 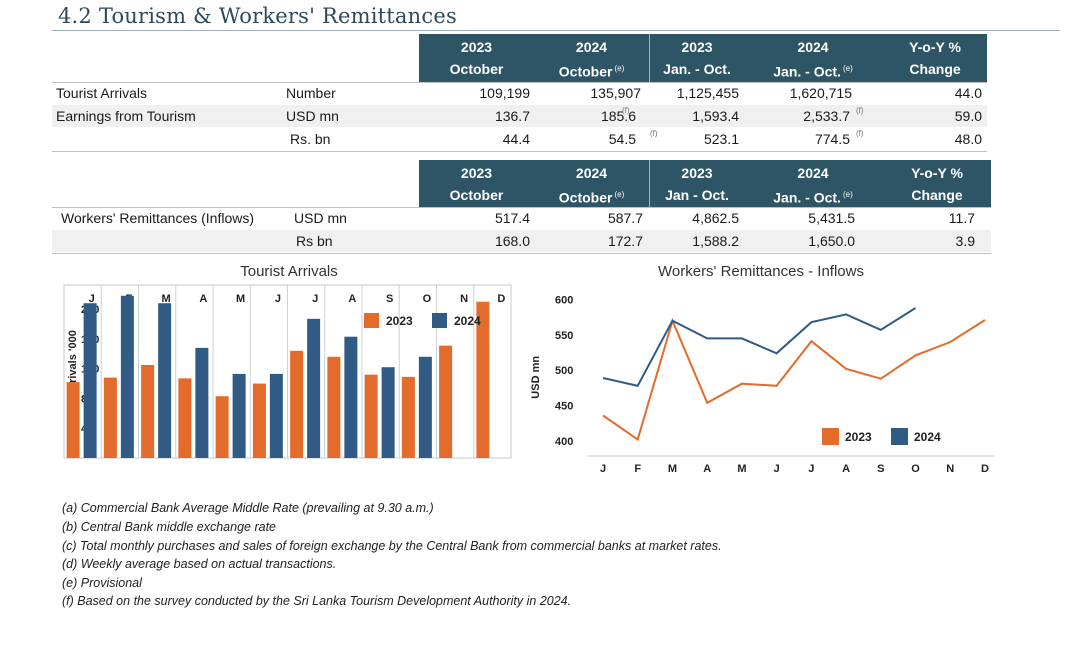 What do you see at coordinates (476, 173) in the screenshot?
I see `table2-h1-line1: 2023` at bounding box center [476, 173].